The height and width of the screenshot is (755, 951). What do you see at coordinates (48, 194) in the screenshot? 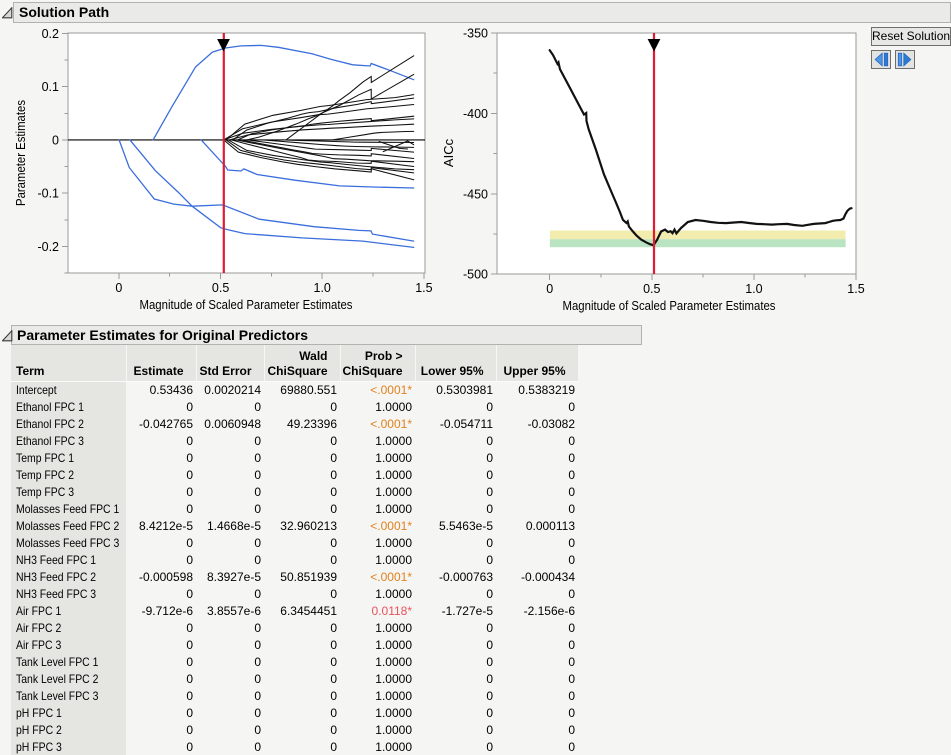
I see `svg-text: -0.1` at bounding box center [48, 194].